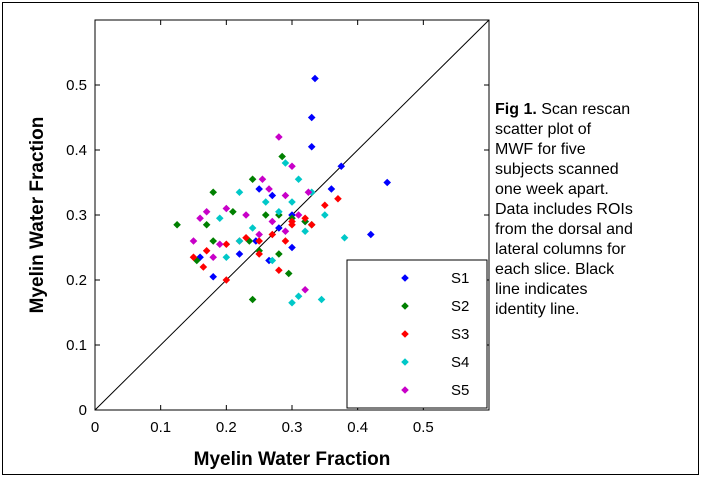  I want to click on legend-label-s1: S1, so click(460, 278).